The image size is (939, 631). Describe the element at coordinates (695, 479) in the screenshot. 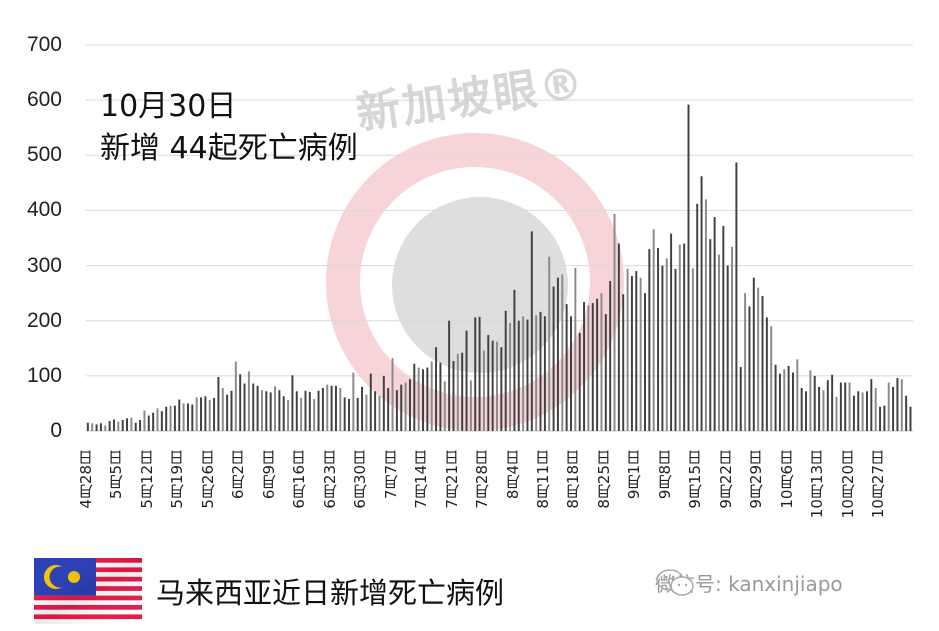

I see `x-tick-label: 9月15日` at that location.